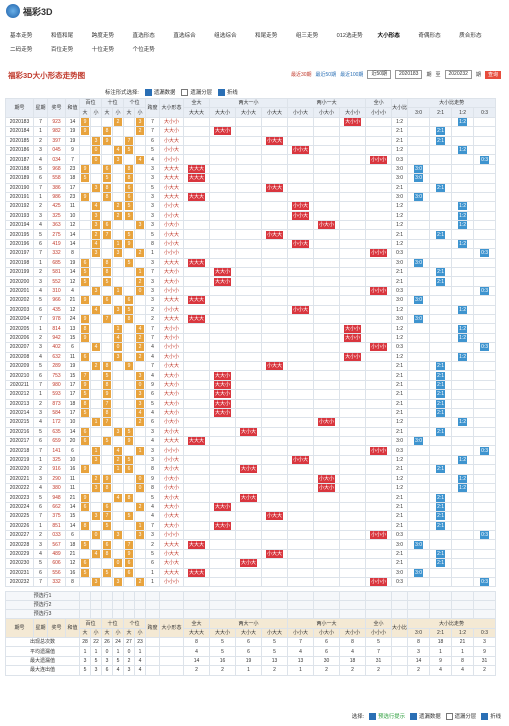 The image size is (509, 726). Describe the element at coordinates (470, 36) in the screenshot. I see `nav-tab: 质合形态` at that location.